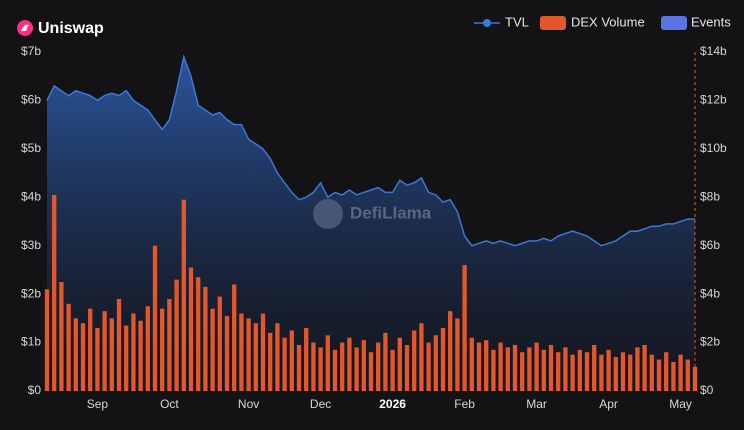 This screenshot has width=744, height=430. I want to click on x-tick-label: Apr, so click(608, 404).